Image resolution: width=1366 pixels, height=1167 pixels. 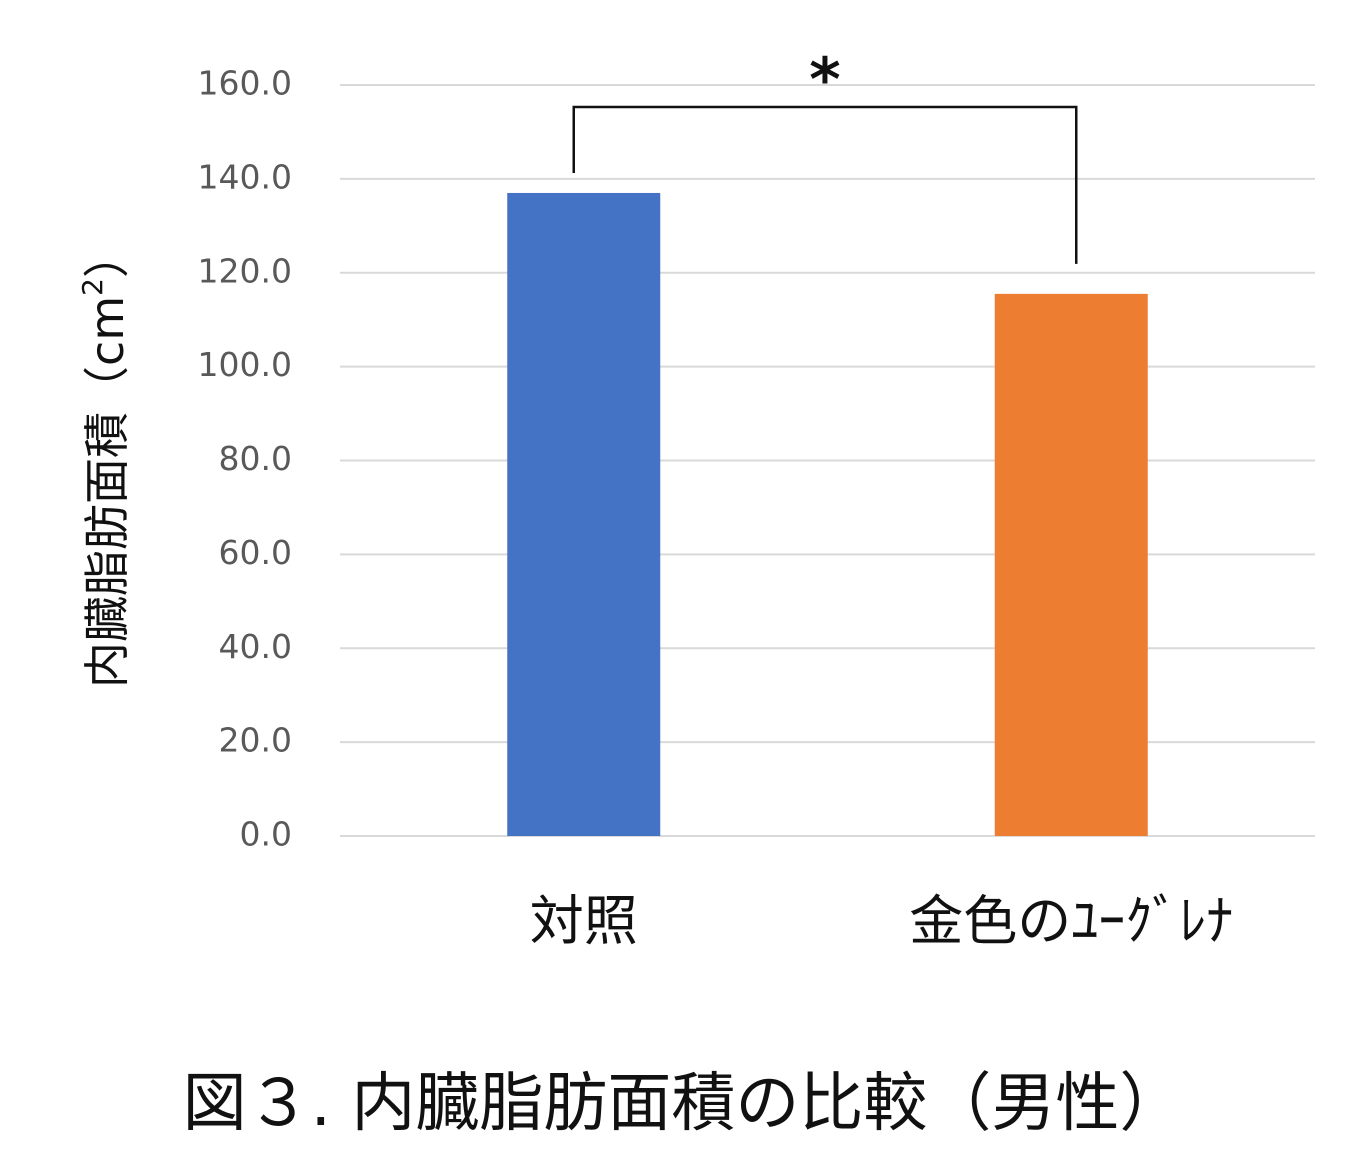 What do you see at coordinates (107, 255) in the screenshot?
I see `y-axis-label-unit-close: ）` at bounding box center [107, 255].